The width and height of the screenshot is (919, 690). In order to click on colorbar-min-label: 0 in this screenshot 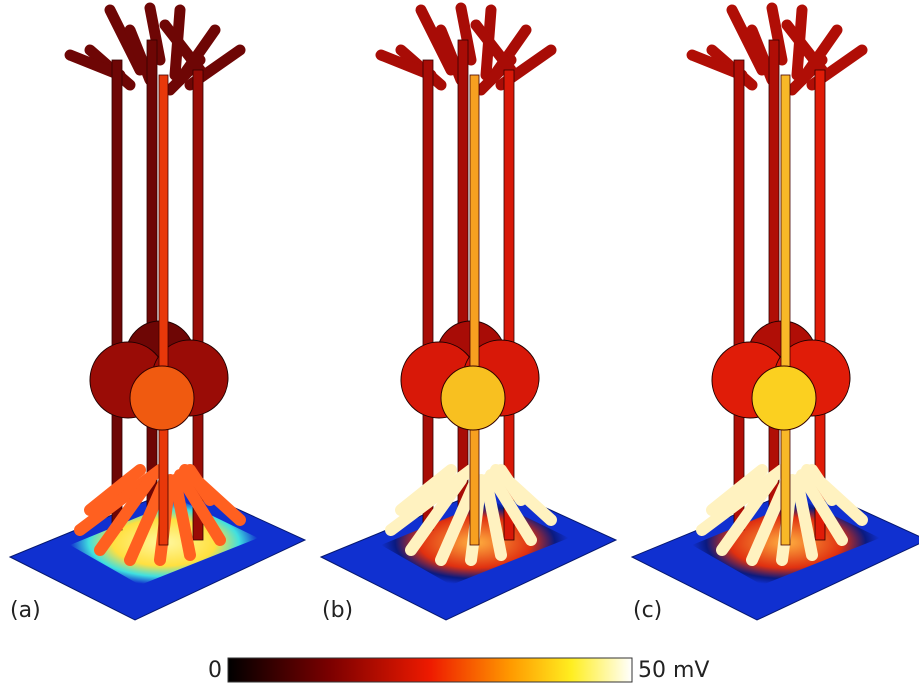, I will do `click(215, 670)`.